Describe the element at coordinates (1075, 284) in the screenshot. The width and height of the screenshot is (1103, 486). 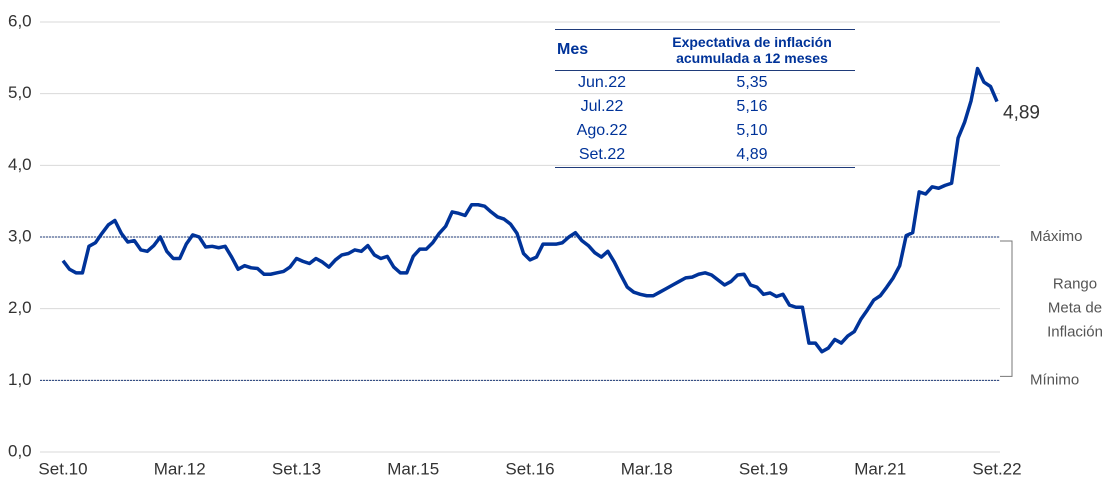
I see `range-label: Rango` at that location.